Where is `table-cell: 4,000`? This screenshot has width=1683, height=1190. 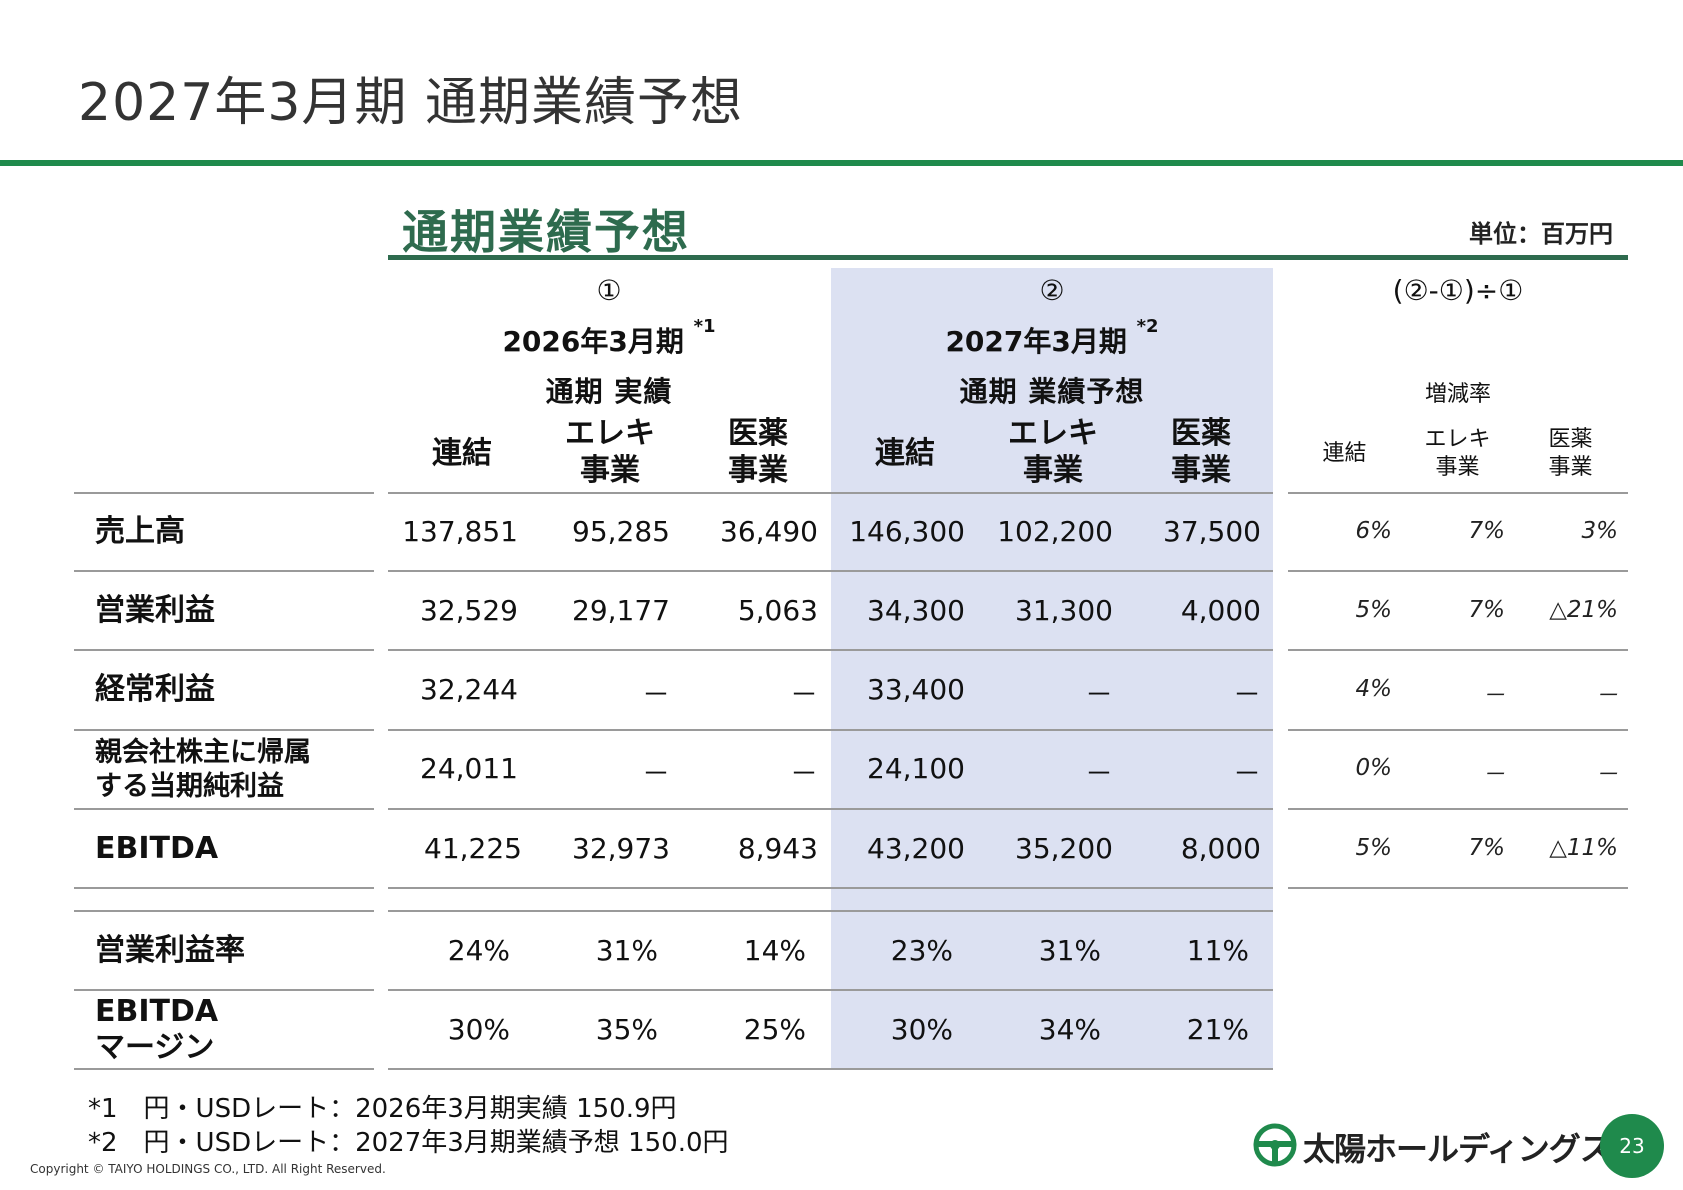
table-cell: 4,000 is located at coordinates (1220, 610).